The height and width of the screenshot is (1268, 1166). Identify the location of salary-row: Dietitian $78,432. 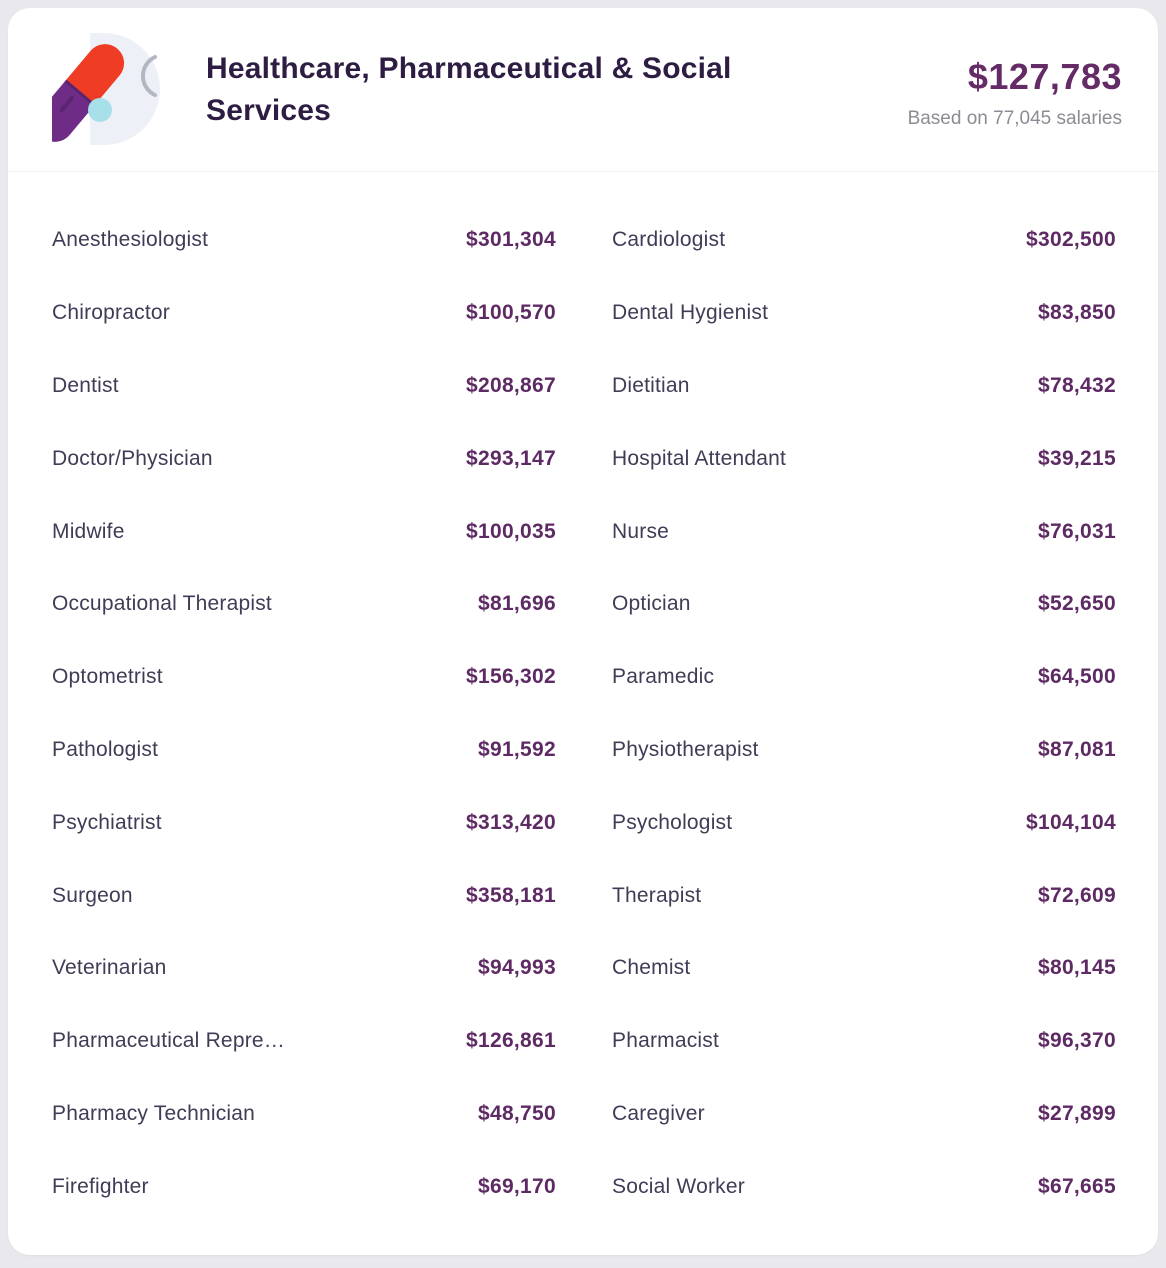
(864, 386).